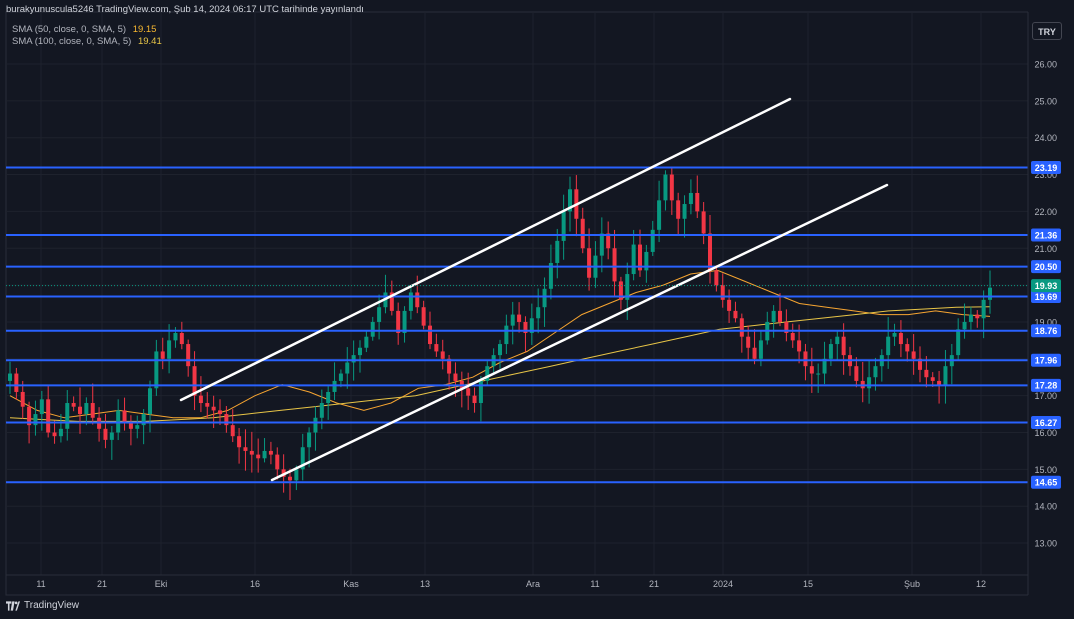 The width and height of the screenshot is (1074, 619). I want to click on sma50-legend: SMA (50, close, 0, SMA, 5) 19.15, so click(87, 30).